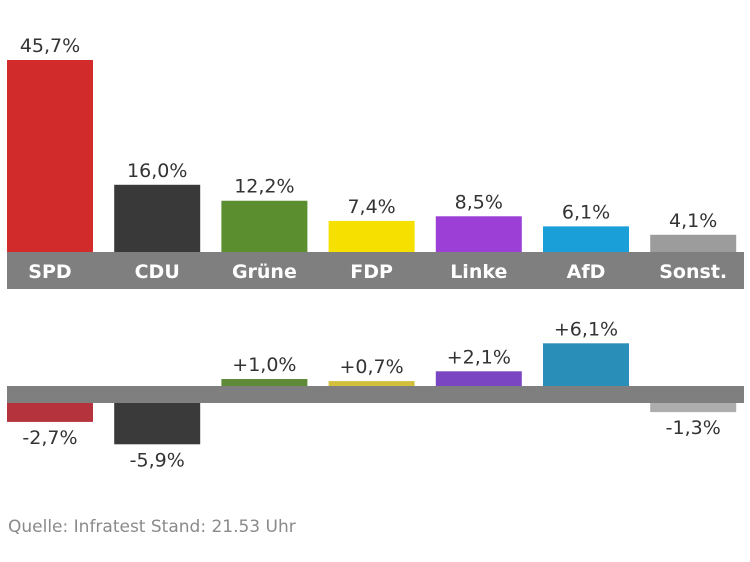 The height and width of the screenshot is (562, 750). What do you see at coordinates (586, 212) in the screenshot?
I see `result-value-afd: 6,1%` at bounding box center [586, 212].